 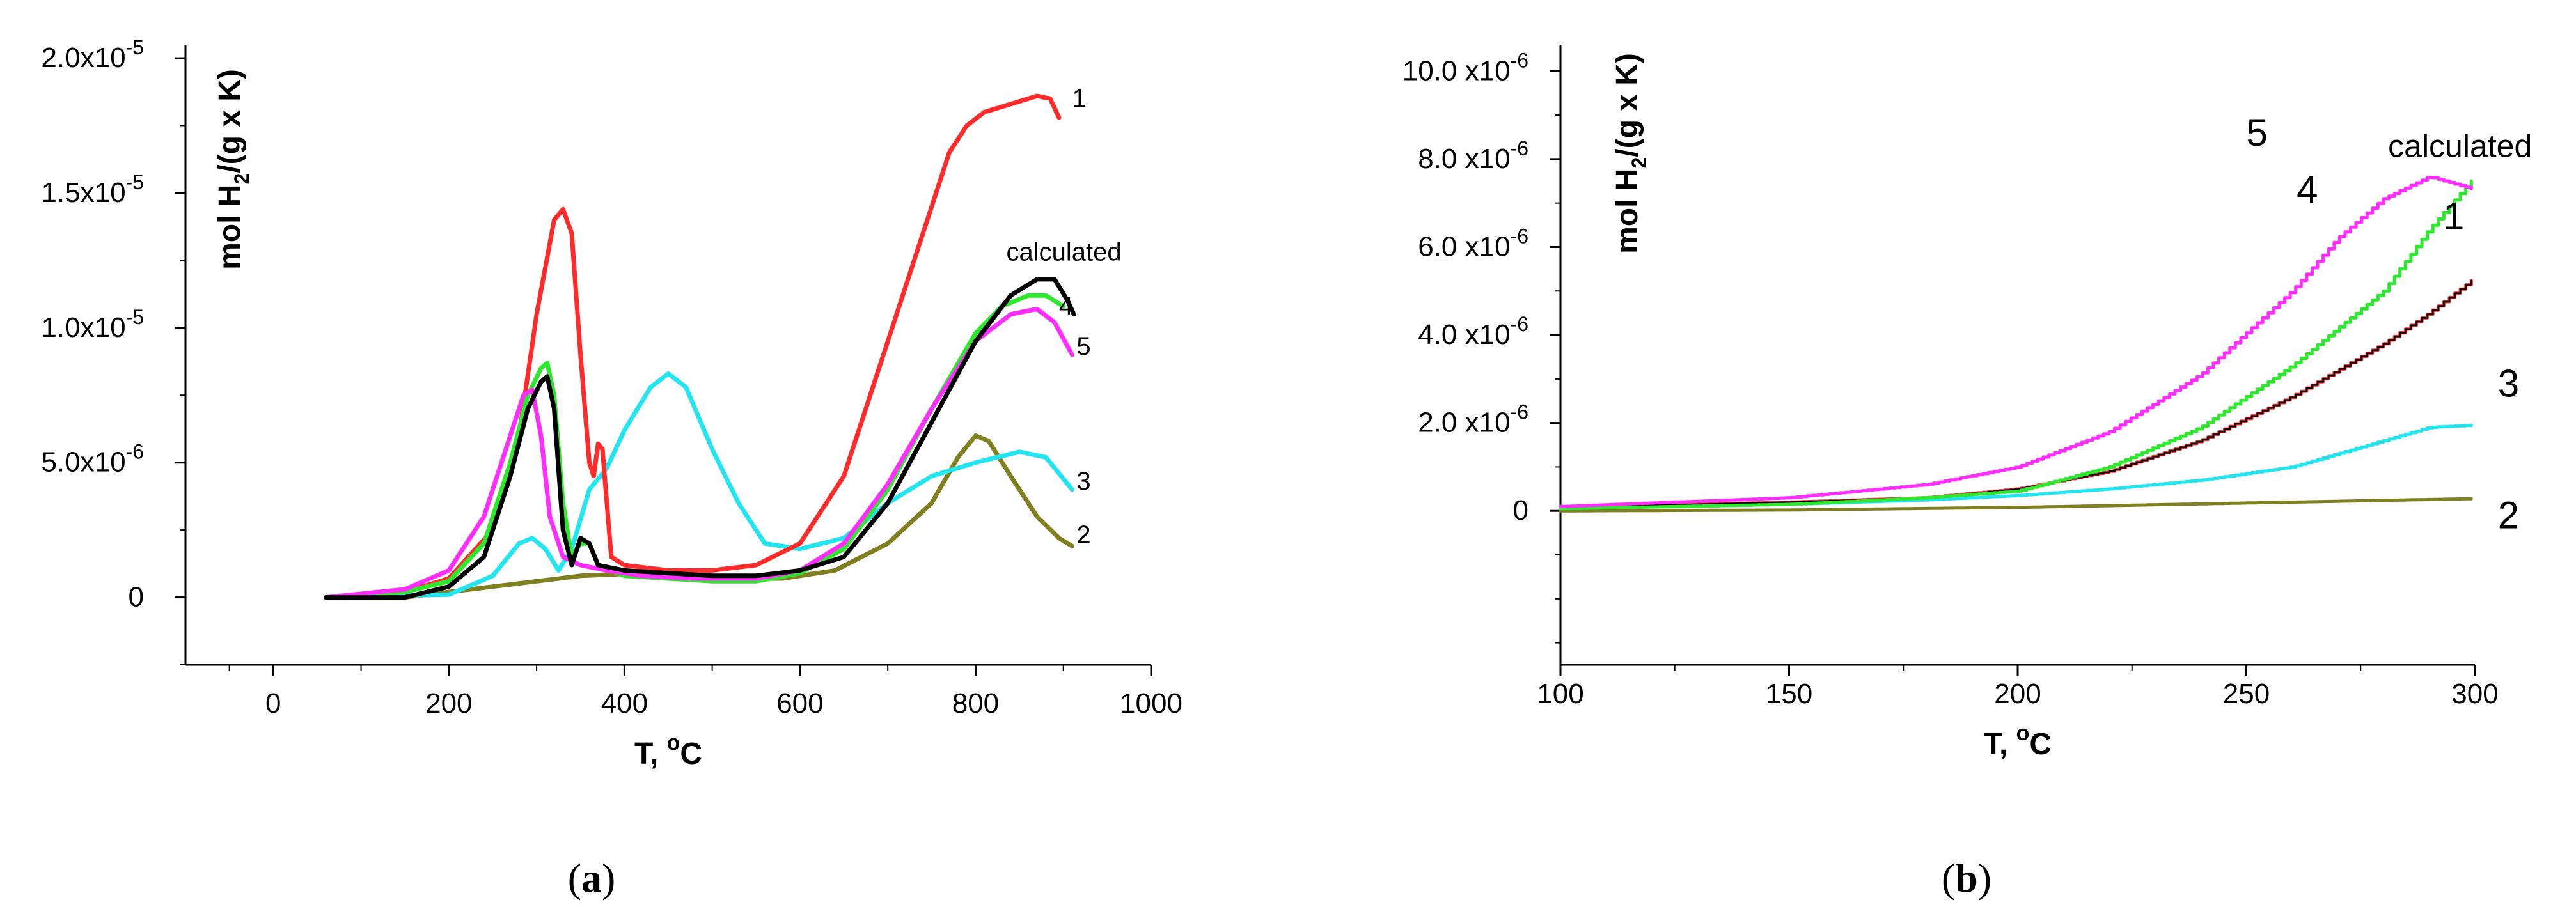 I want to click on y-tick-label: 5.0x10⁻⁶, so click(x=92, y=459).